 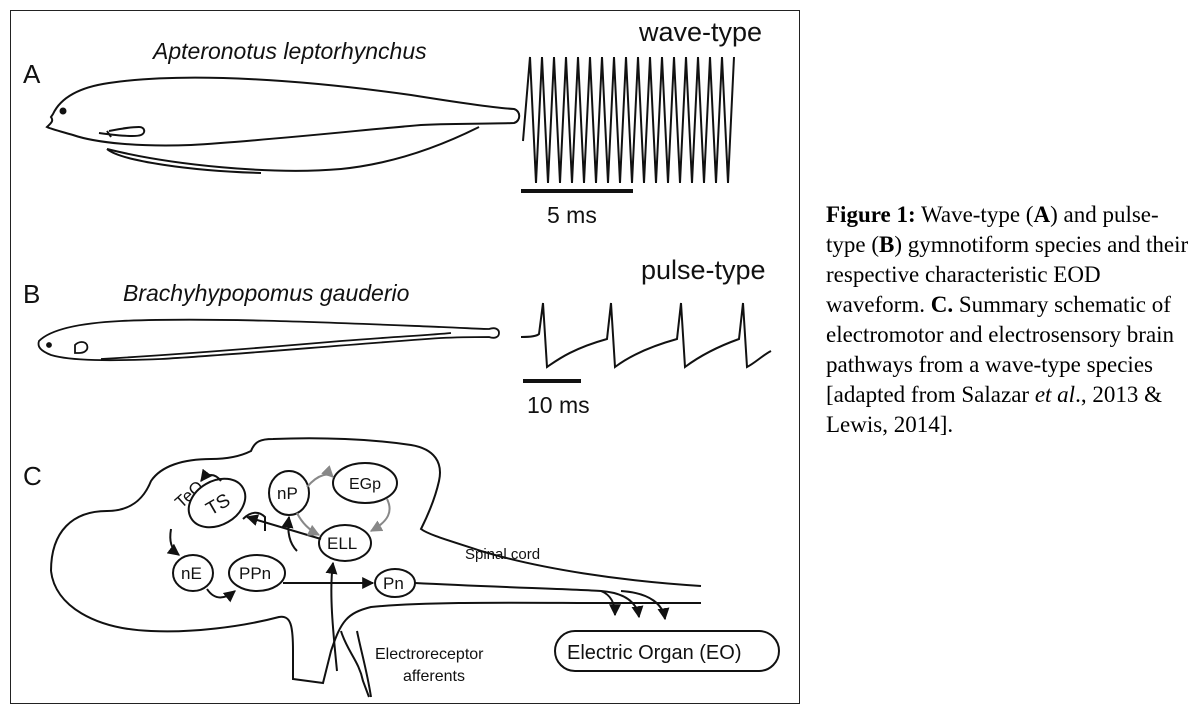 I want to click on caption-ref-a: A, so click(x=1042, y=214).